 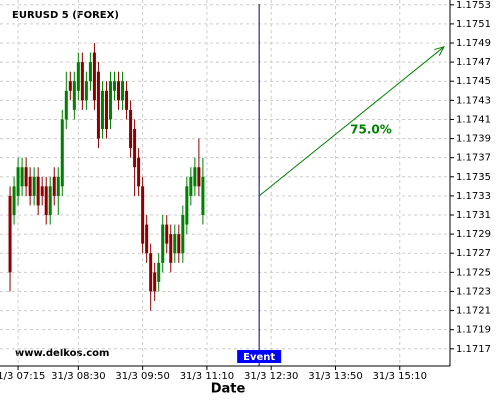 I want to click on y-tick-label: 1.1733, so click(x=473, y=196).